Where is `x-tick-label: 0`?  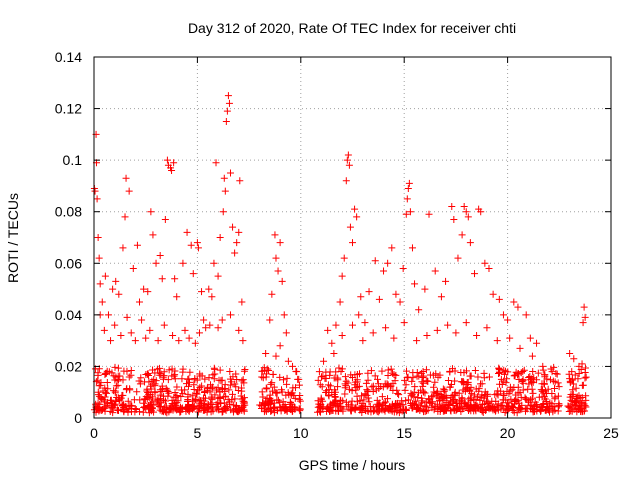 x-tick-label: 0 is located at coordinates (94, 433).